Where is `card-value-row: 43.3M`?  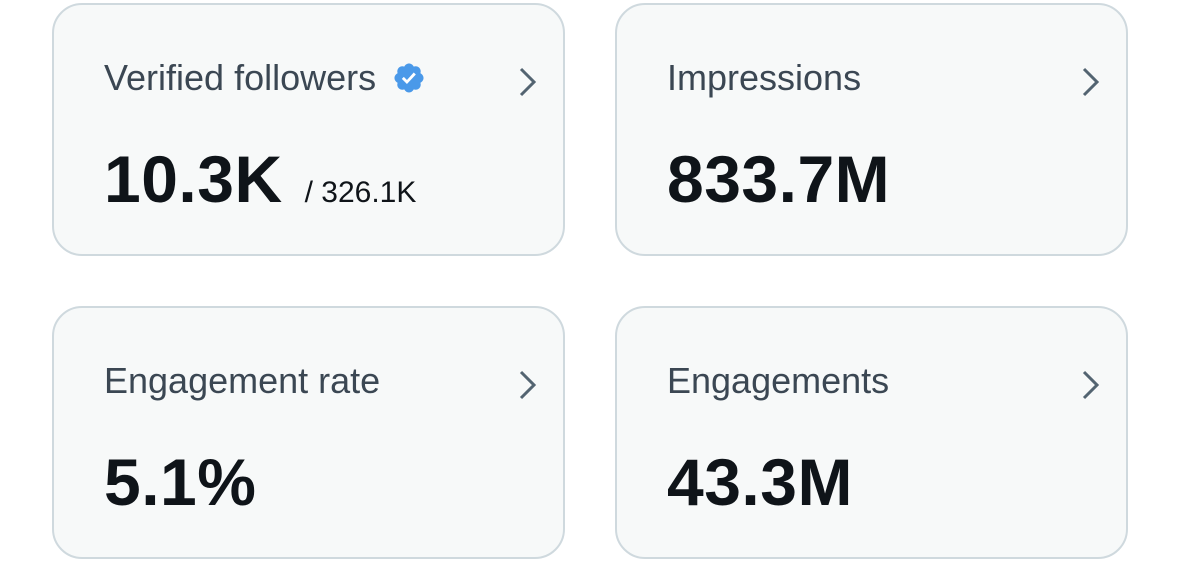 card-value-row: 43.3M is located at coordinates (760, 482).